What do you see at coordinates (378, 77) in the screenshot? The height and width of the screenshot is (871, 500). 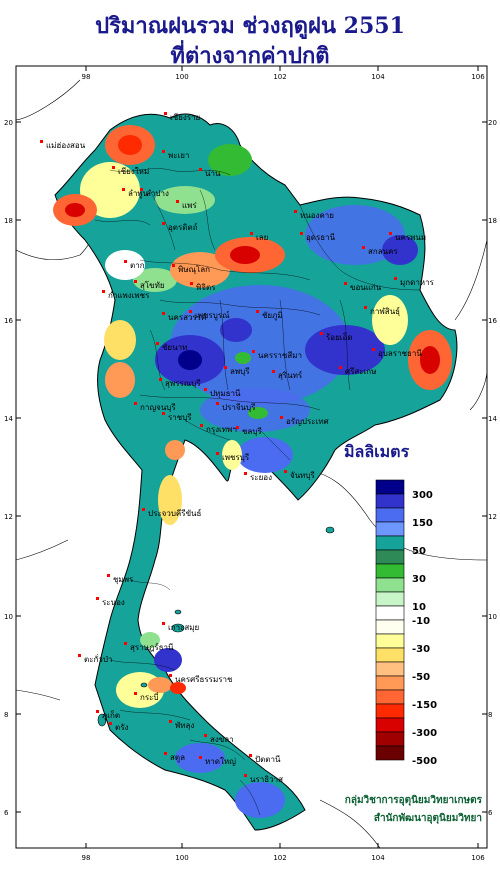 I see `x-tick-label-top: 104` at bounding box center [378, 77].